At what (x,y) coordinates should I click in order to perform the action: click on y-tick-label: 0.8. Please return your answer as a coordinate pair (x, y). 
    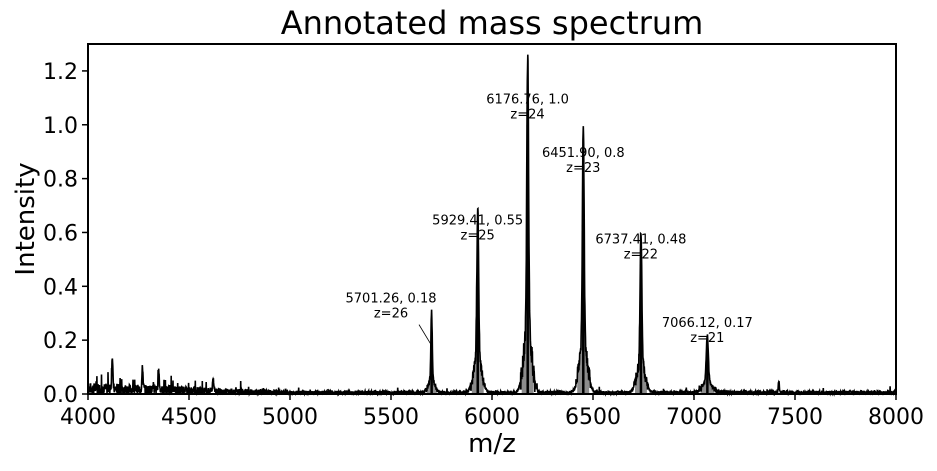
    Looking at the image, I should click on (60, 180).